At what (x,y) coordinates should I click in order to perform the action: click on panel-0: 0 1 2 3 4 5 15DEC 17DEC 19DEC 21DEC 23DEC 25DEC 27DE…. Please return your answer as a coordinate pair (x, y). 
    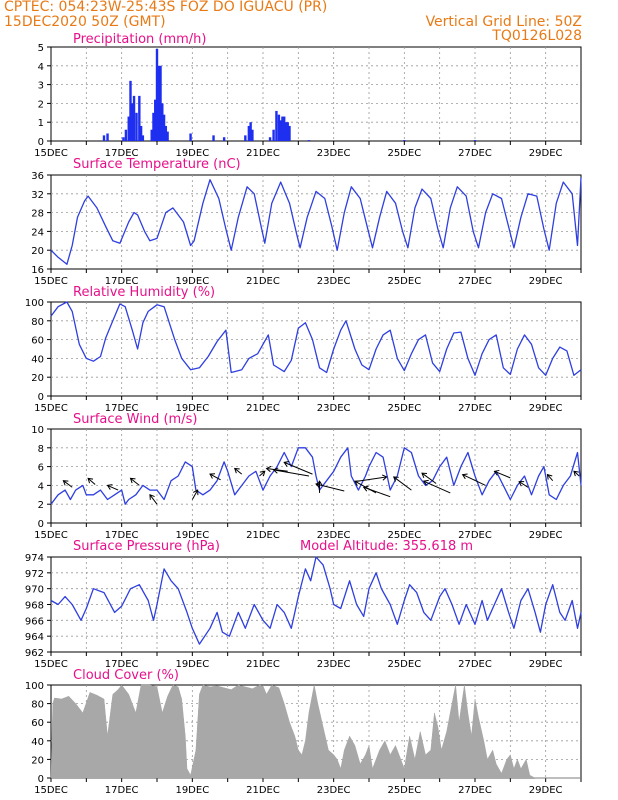
    Looking at the image, I should click on (308, 95).